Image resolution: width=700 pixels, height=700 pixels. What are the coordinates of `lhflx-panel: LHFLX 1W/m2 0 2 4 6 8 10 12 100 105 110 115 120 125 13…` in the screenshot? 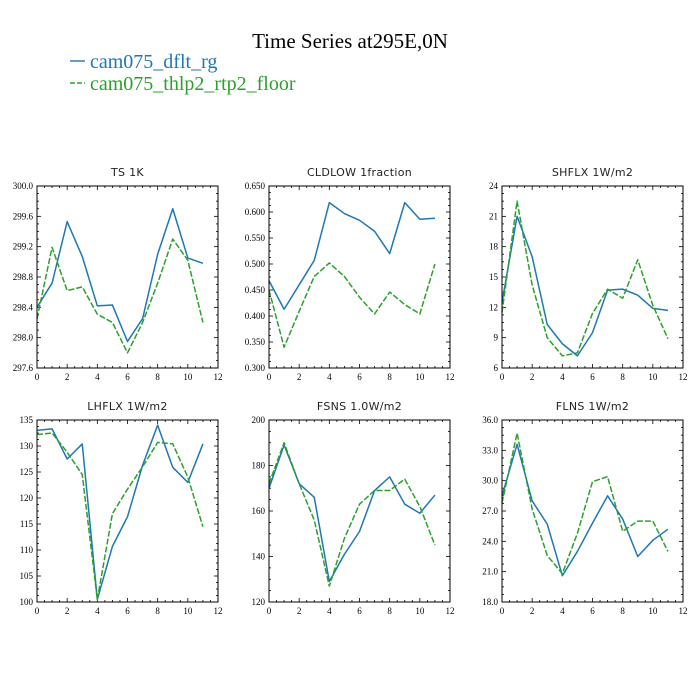 It's located at (121, 508).